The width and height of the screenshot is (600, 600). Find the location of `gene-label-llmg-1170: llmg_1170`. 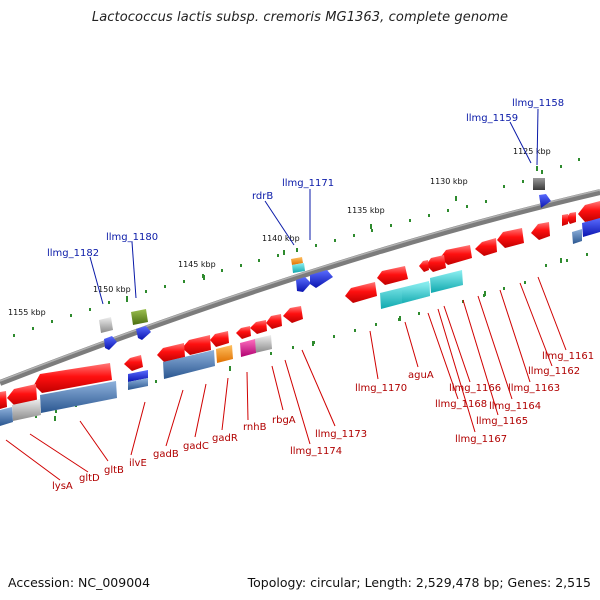

gene-label-llmg-1170: llmg_1170 is located at coordinates (381, 388).